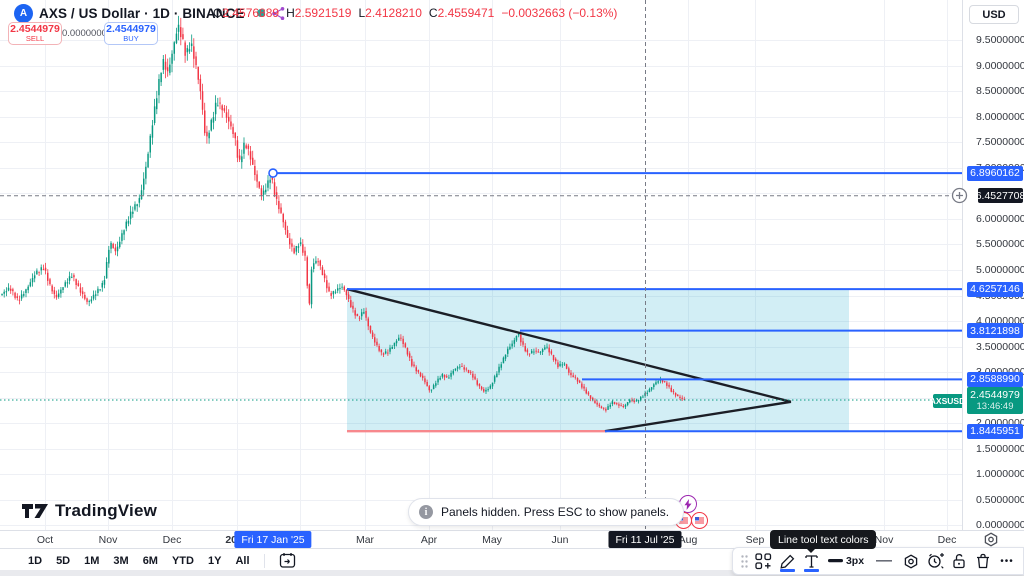 This screenshot has width=1024, height=576. Describe the element at coordinates (884, 561) in the screenshot. I see `line-style-button` at that location.